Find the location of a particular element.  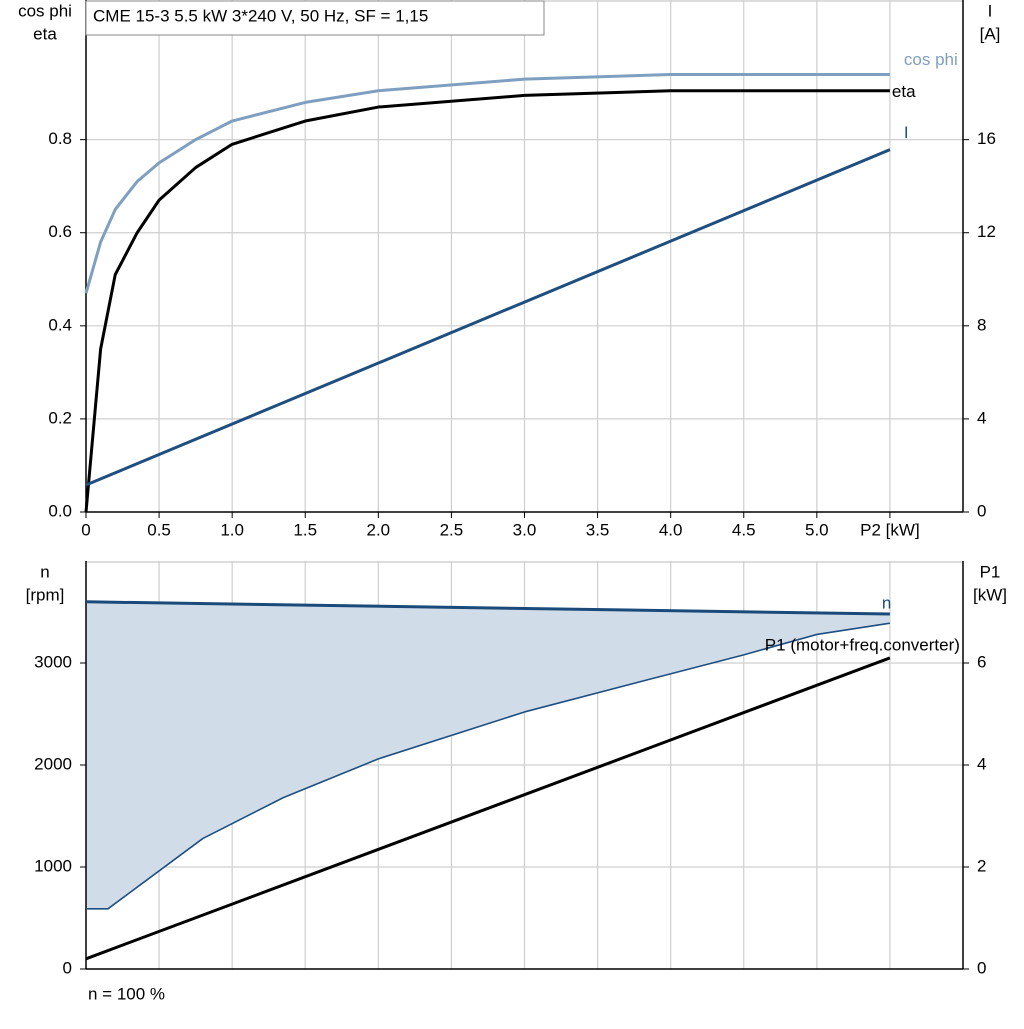

y-axis-label: eta is located at coordinates (45, 33).